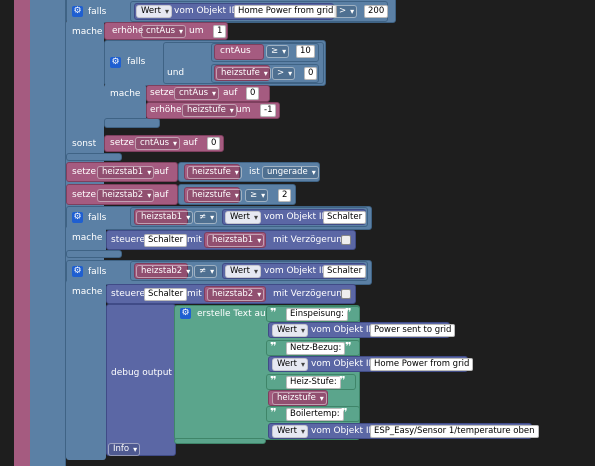  What do you see at coordinates (94, 254) in the screenshot?
I see `if-block-2-footer` at bounding box center [94, 254].